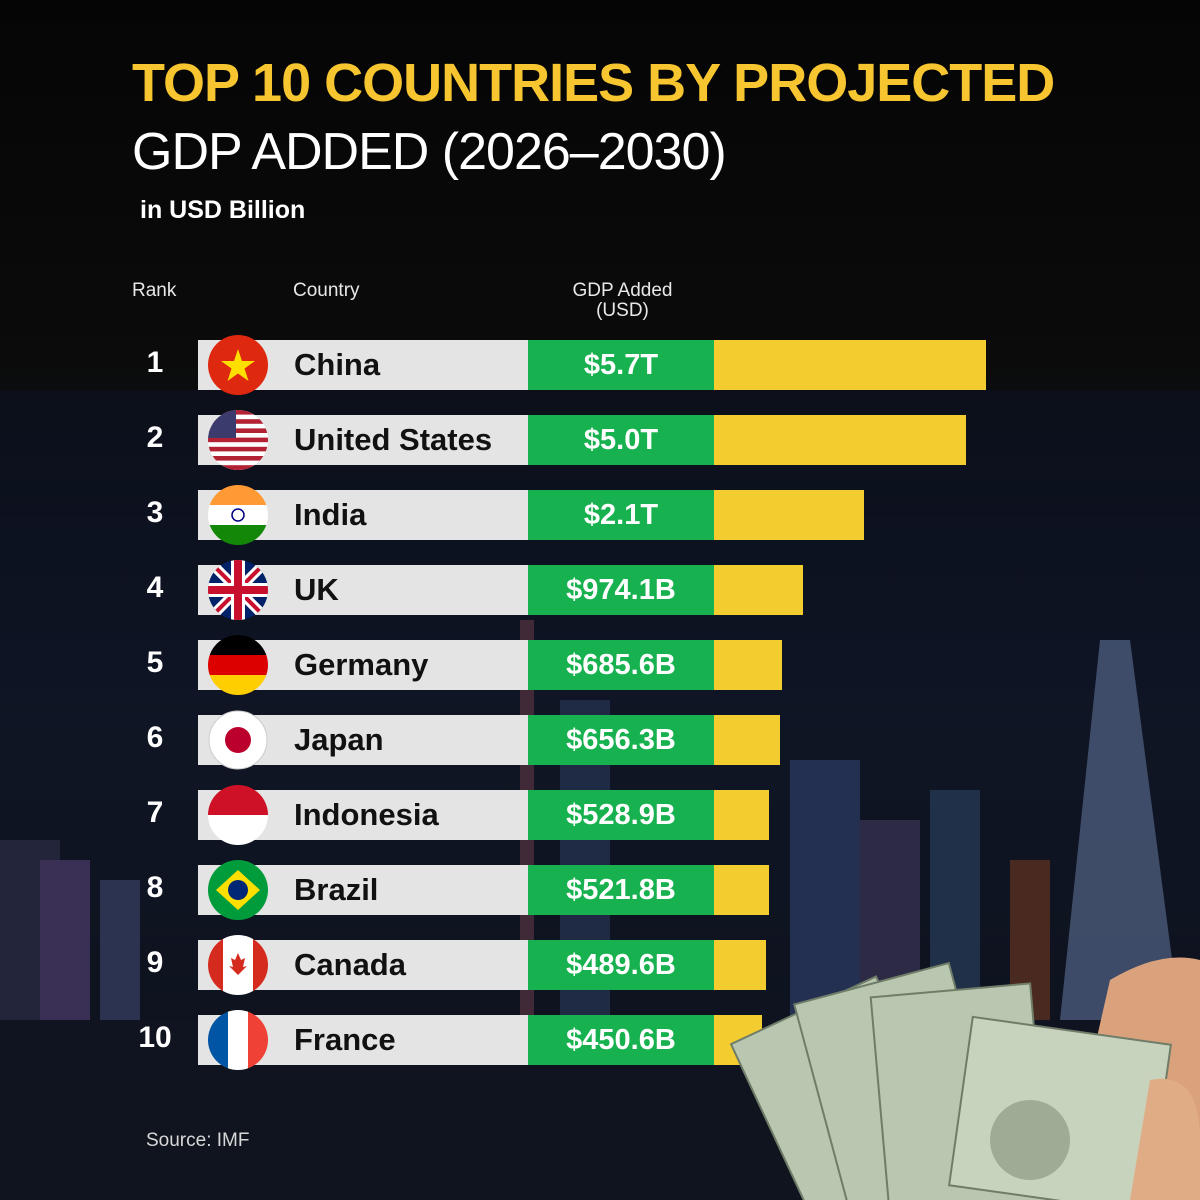 This screenshot has width=1200, height=1200. Describe the element at coordinates (155, 737) in the screenshot. I see `rank-label: 6` at that location.